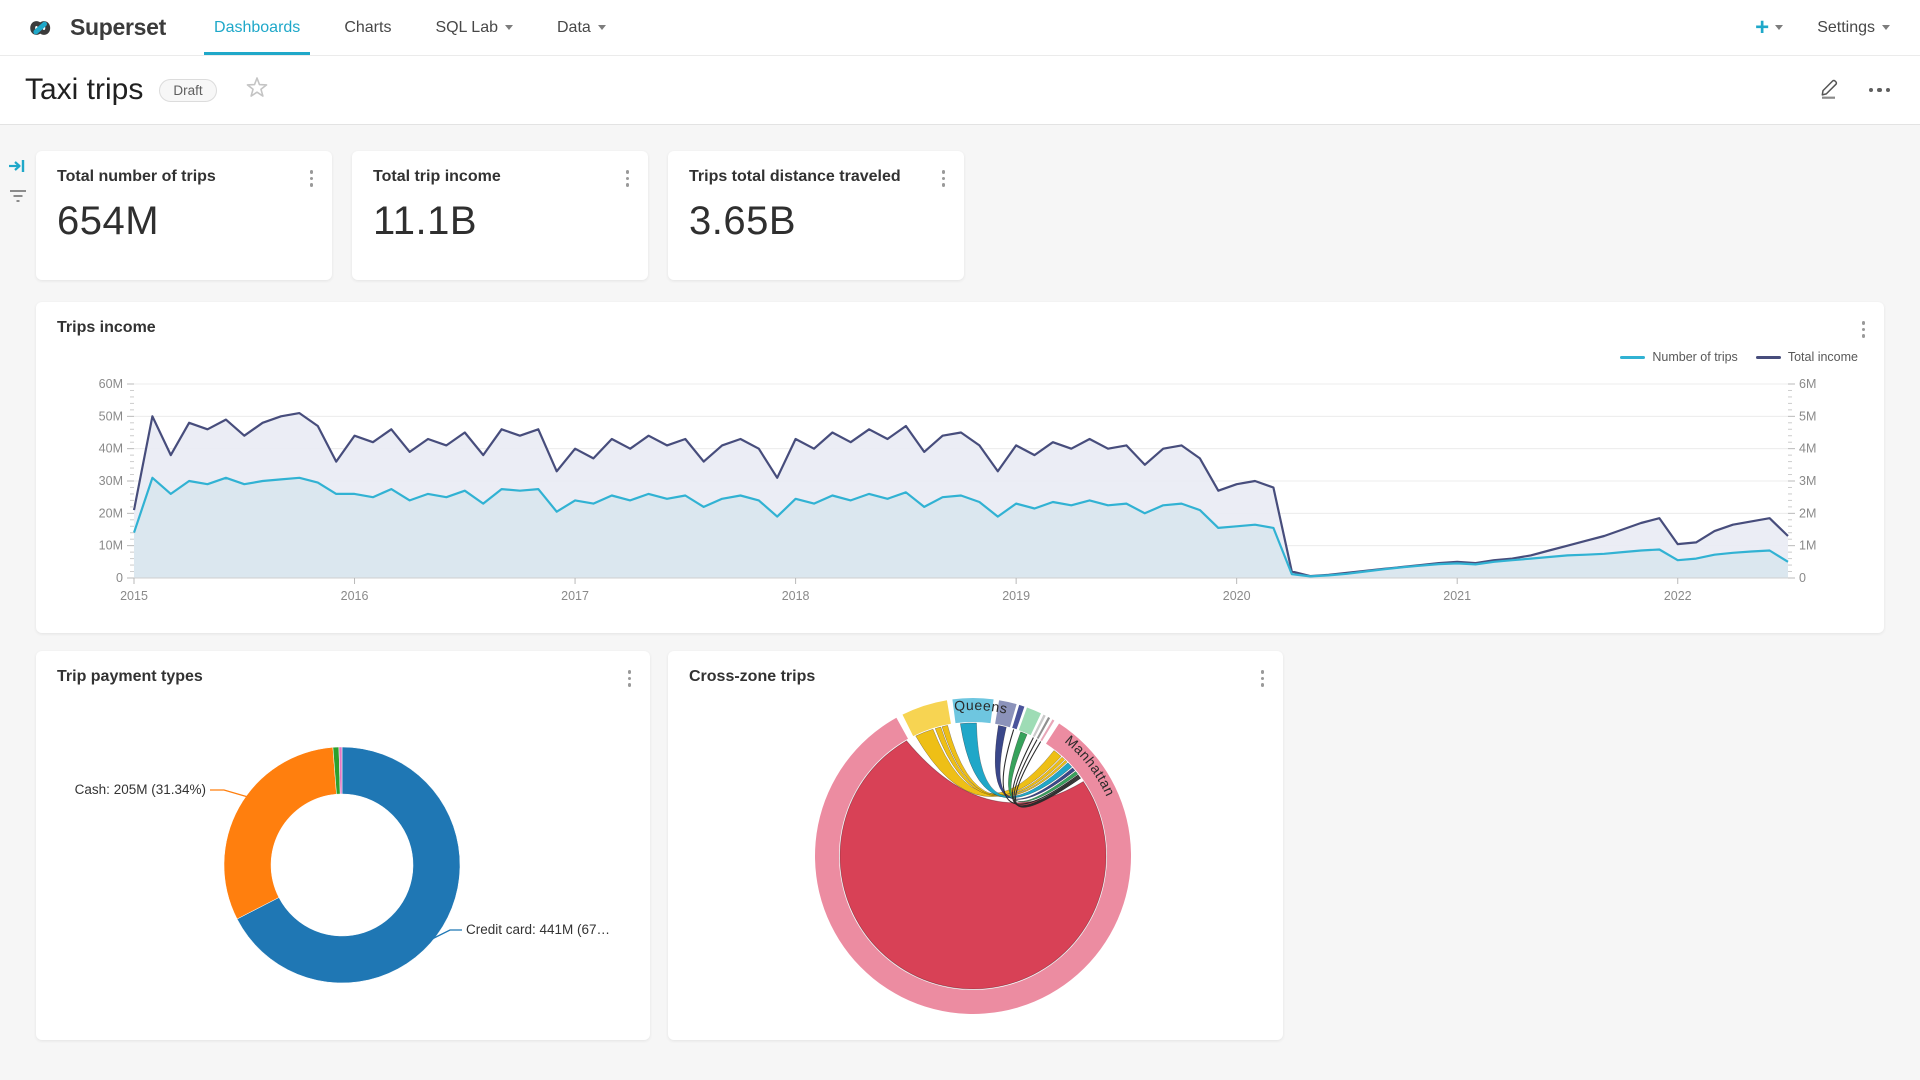 This screenshot has height=1080, width=1920. What do you see at coordinates (111, 481) in the screenshot?
I see `svg-text: 30M` at bounding box center [111, 481].